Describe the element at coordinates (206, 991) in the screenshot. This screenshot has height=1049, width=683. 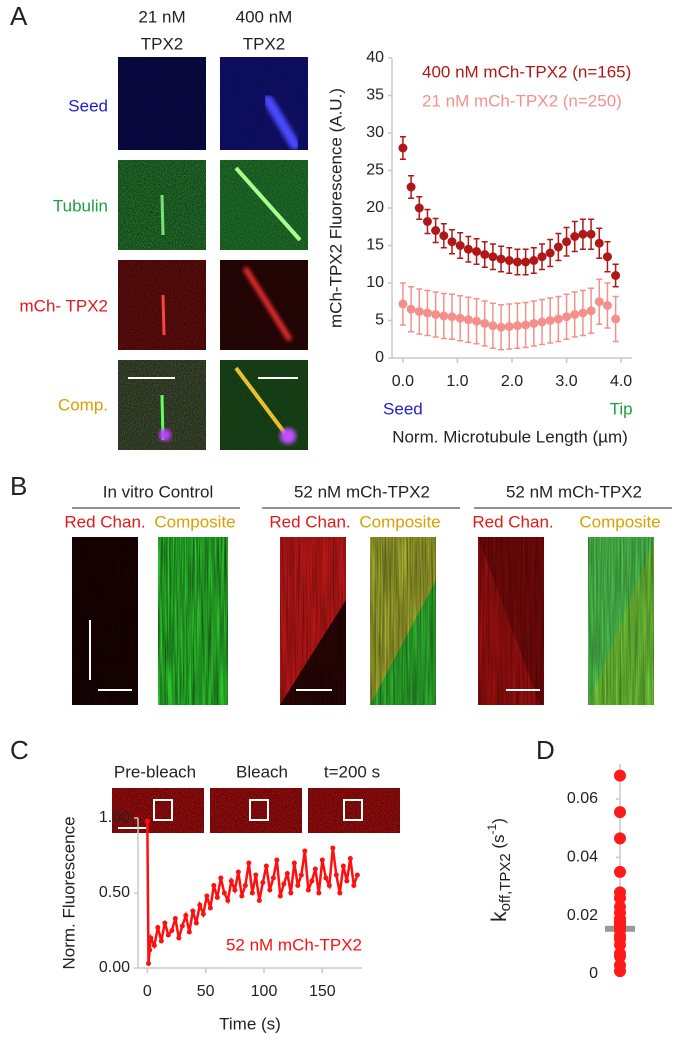
I see `x-tick-label: 50` at that location.